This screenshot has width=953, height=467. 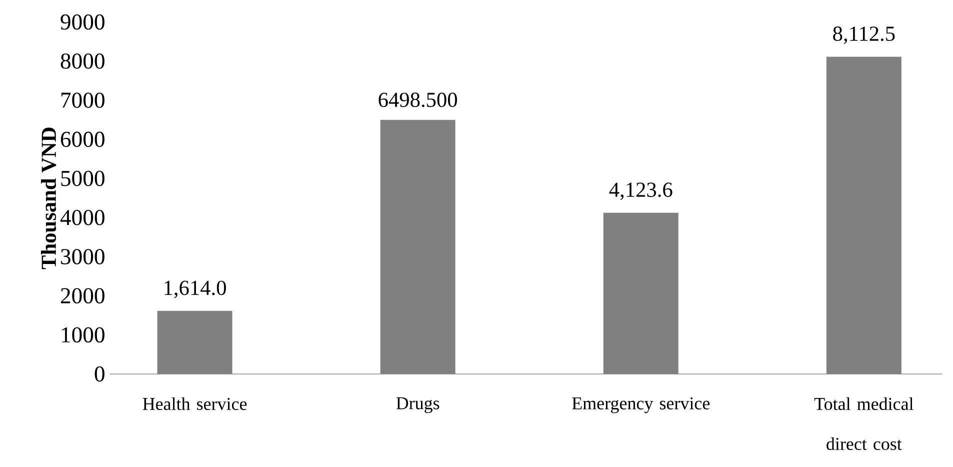 What do you see at coordinates (864, 423) in the screenshot?
I see `category-label: Total medical direct cost` at bounding box center [864, 423].